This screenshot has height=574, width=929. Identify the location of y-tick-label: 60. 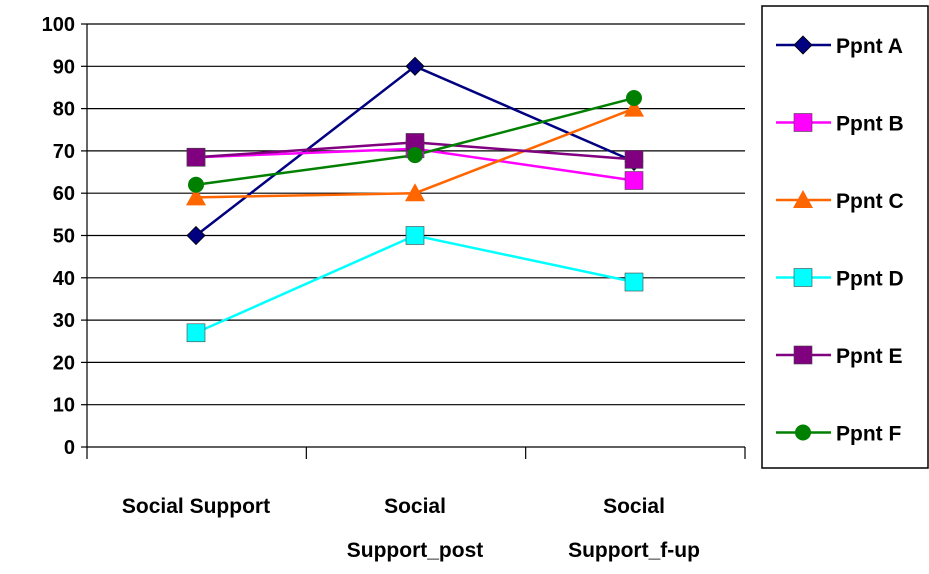
(64, 194).